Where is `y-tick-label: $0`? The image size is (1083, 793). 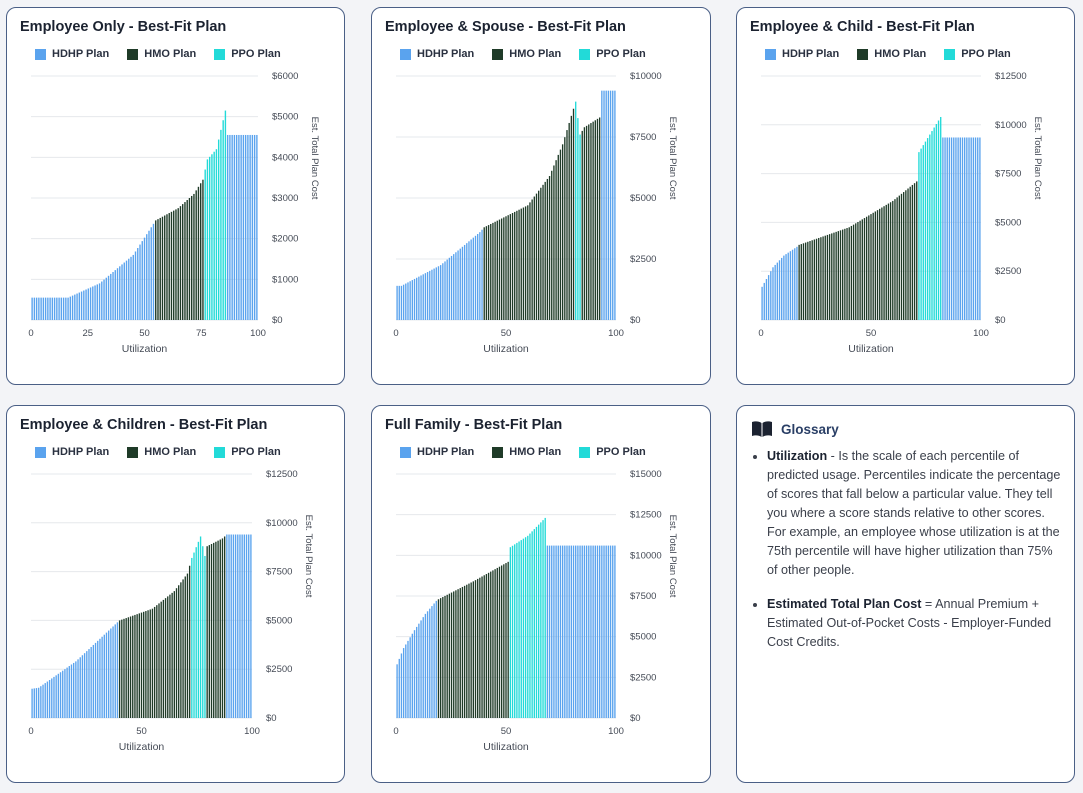
y-tick-label: $0 is located at coordinates (635, 718).